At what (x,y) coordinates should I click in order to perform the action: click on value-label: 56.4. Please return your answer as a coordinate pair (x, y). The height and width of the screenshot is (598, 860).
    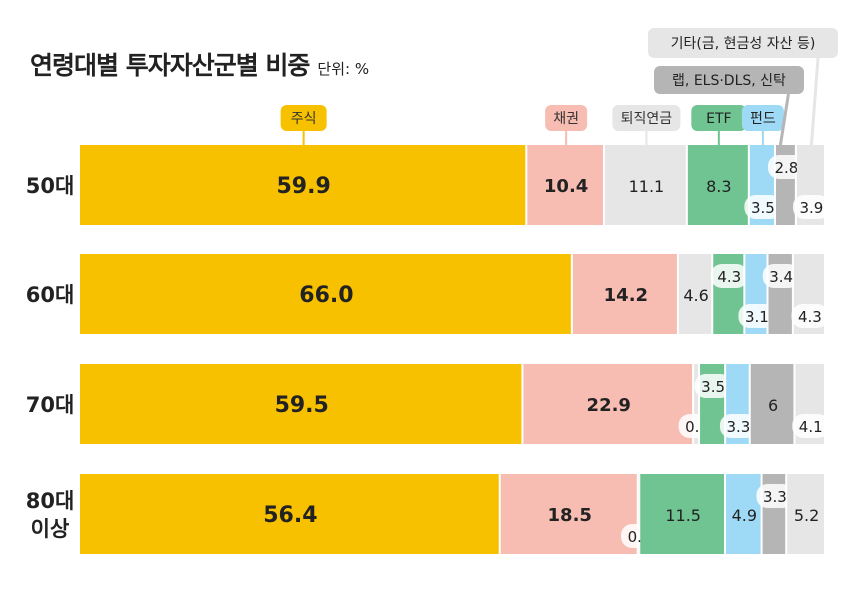
    Looking at the image, I should click on (290, 515).